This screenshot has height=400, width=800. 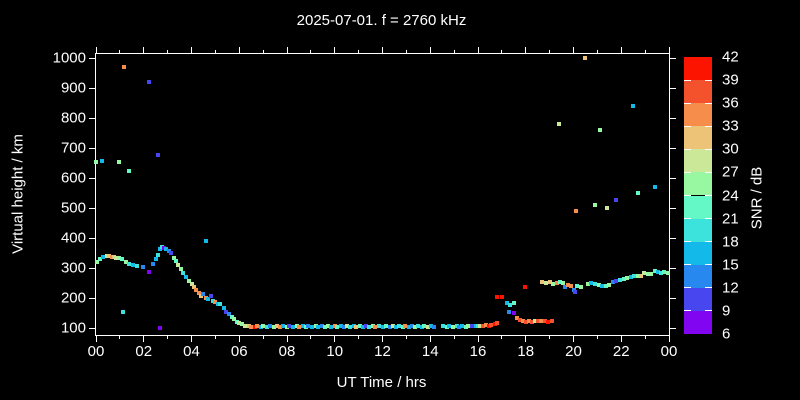 I want to click on x-tick-label: 22, so click(x=621, y=351).